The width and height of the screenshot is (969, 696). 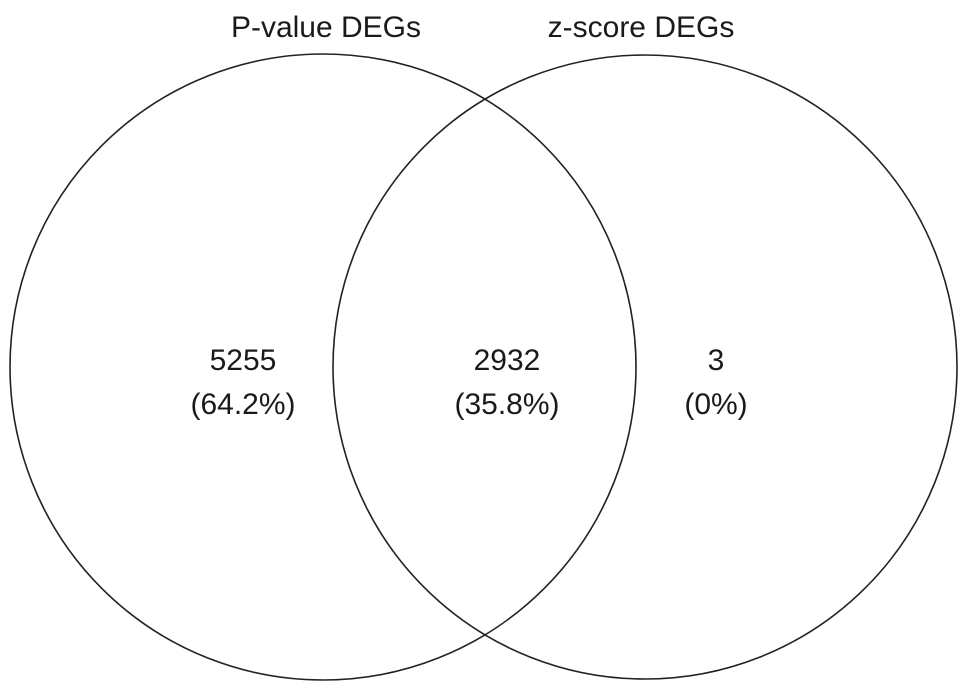 I want to click on region-share: (64.2%), so click(x=242, y=404).